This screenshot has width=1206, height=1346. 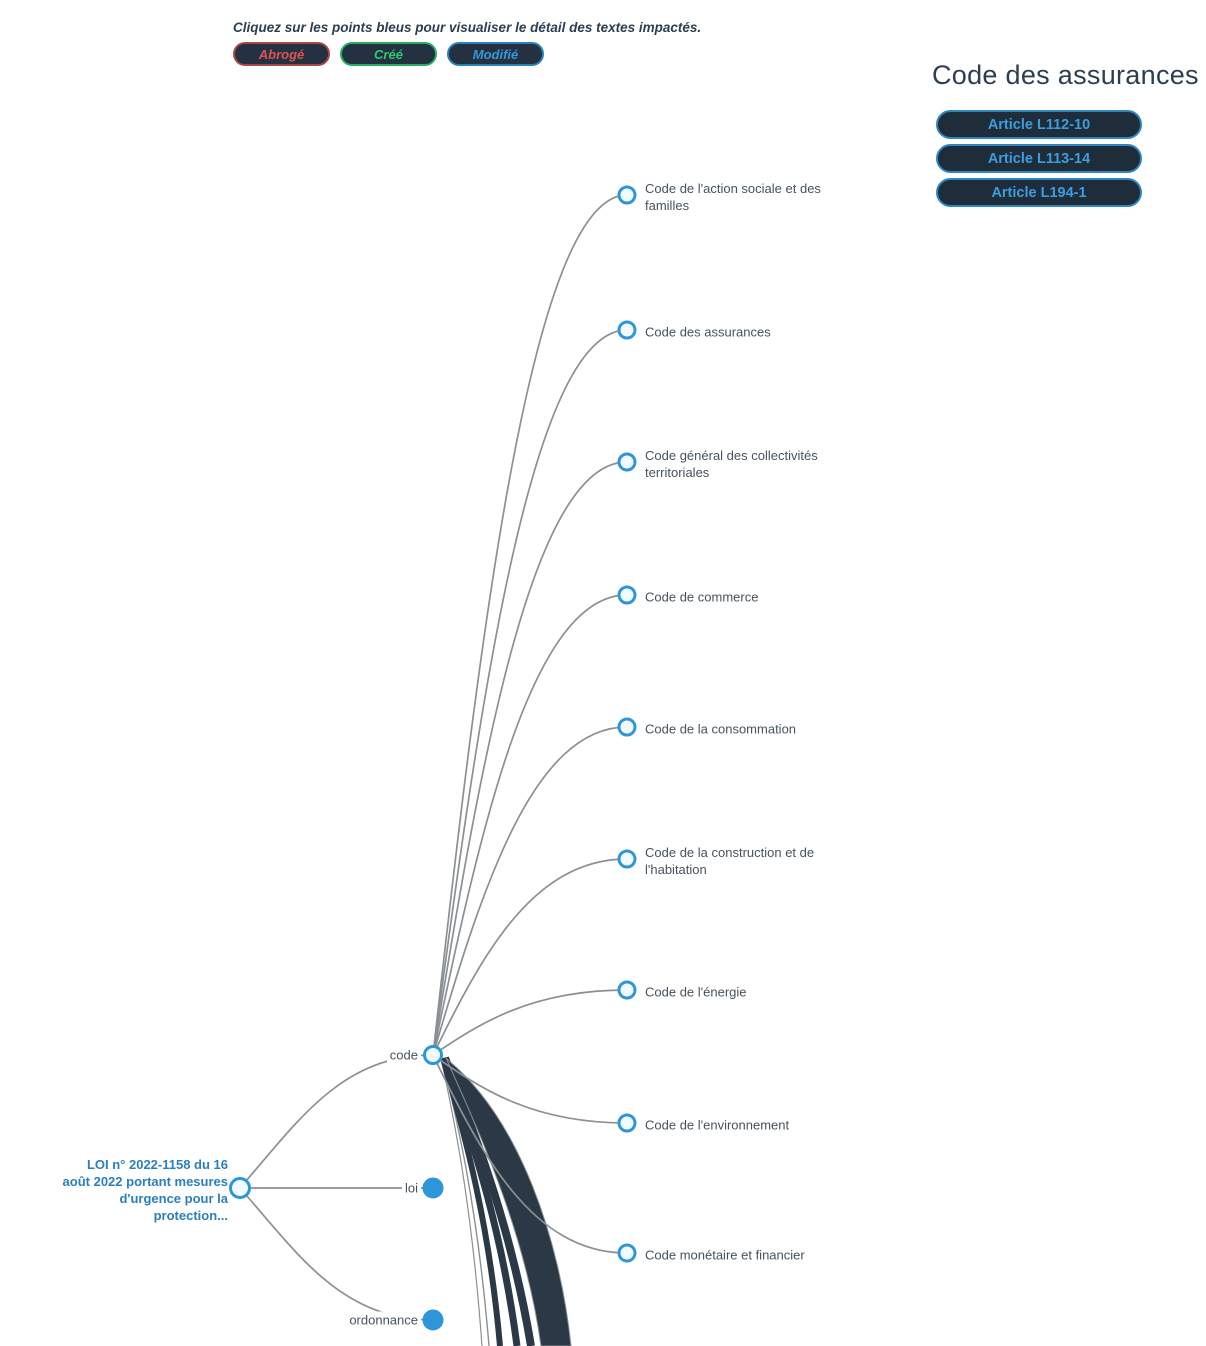 What do you see at coordinates (696, 992) in the screenshot?
I see `leaf-node-label: Code de l'énergie` at bounding box center [696, 992].